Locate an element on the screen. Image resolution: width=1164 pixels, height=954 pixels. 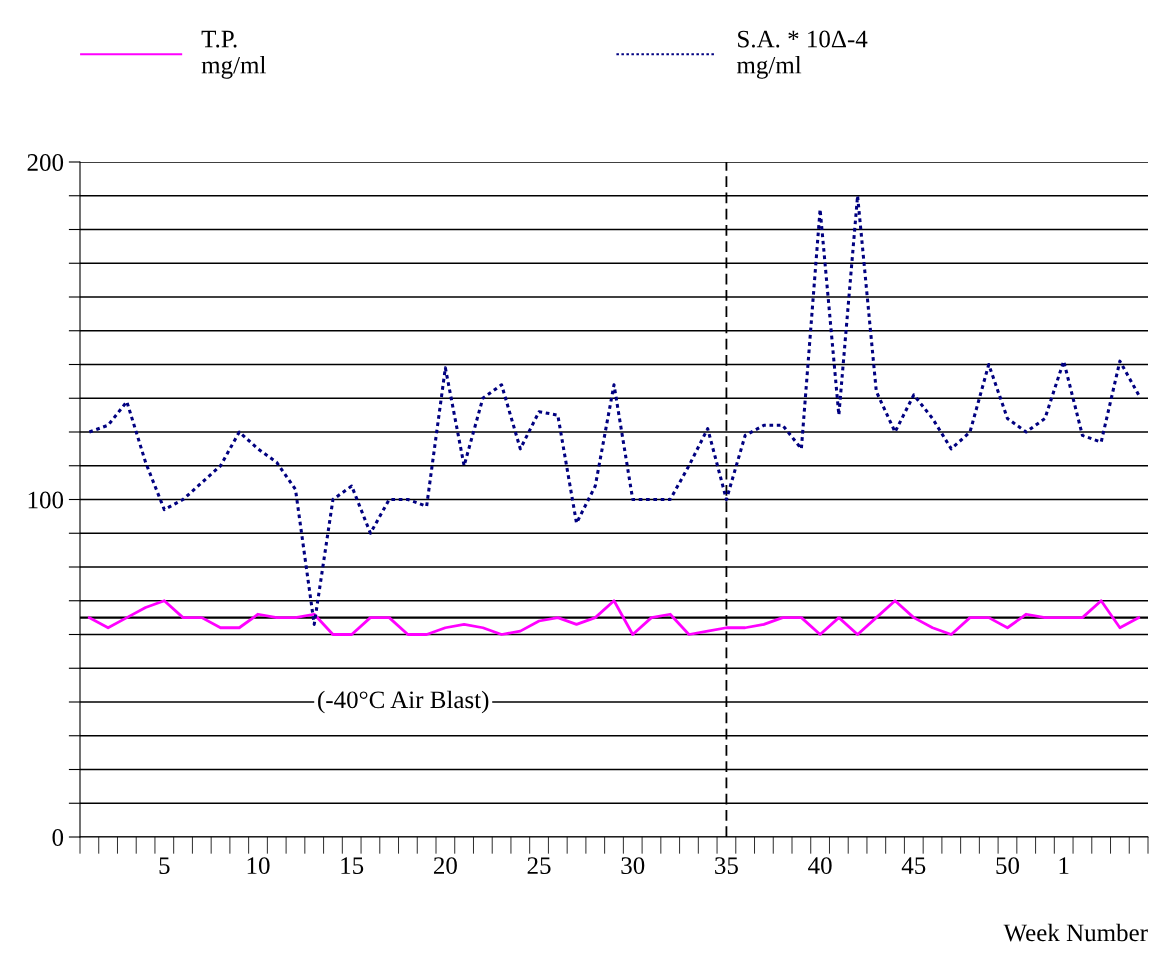
x-tick-label: 25 is located at coordinates (539, 866).